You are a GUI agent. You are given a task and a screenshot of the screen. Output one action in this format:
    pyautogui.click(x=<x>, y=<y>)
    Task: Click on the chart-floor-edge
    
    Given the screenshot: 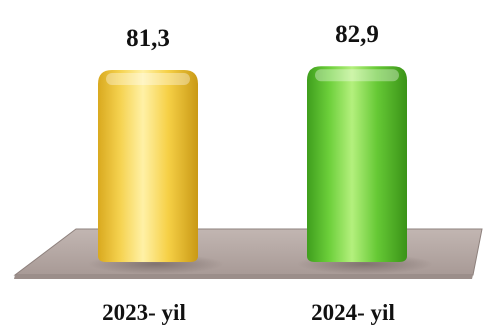 What is the action you would take?
    pyautogui.click(x=243, y=277)
    